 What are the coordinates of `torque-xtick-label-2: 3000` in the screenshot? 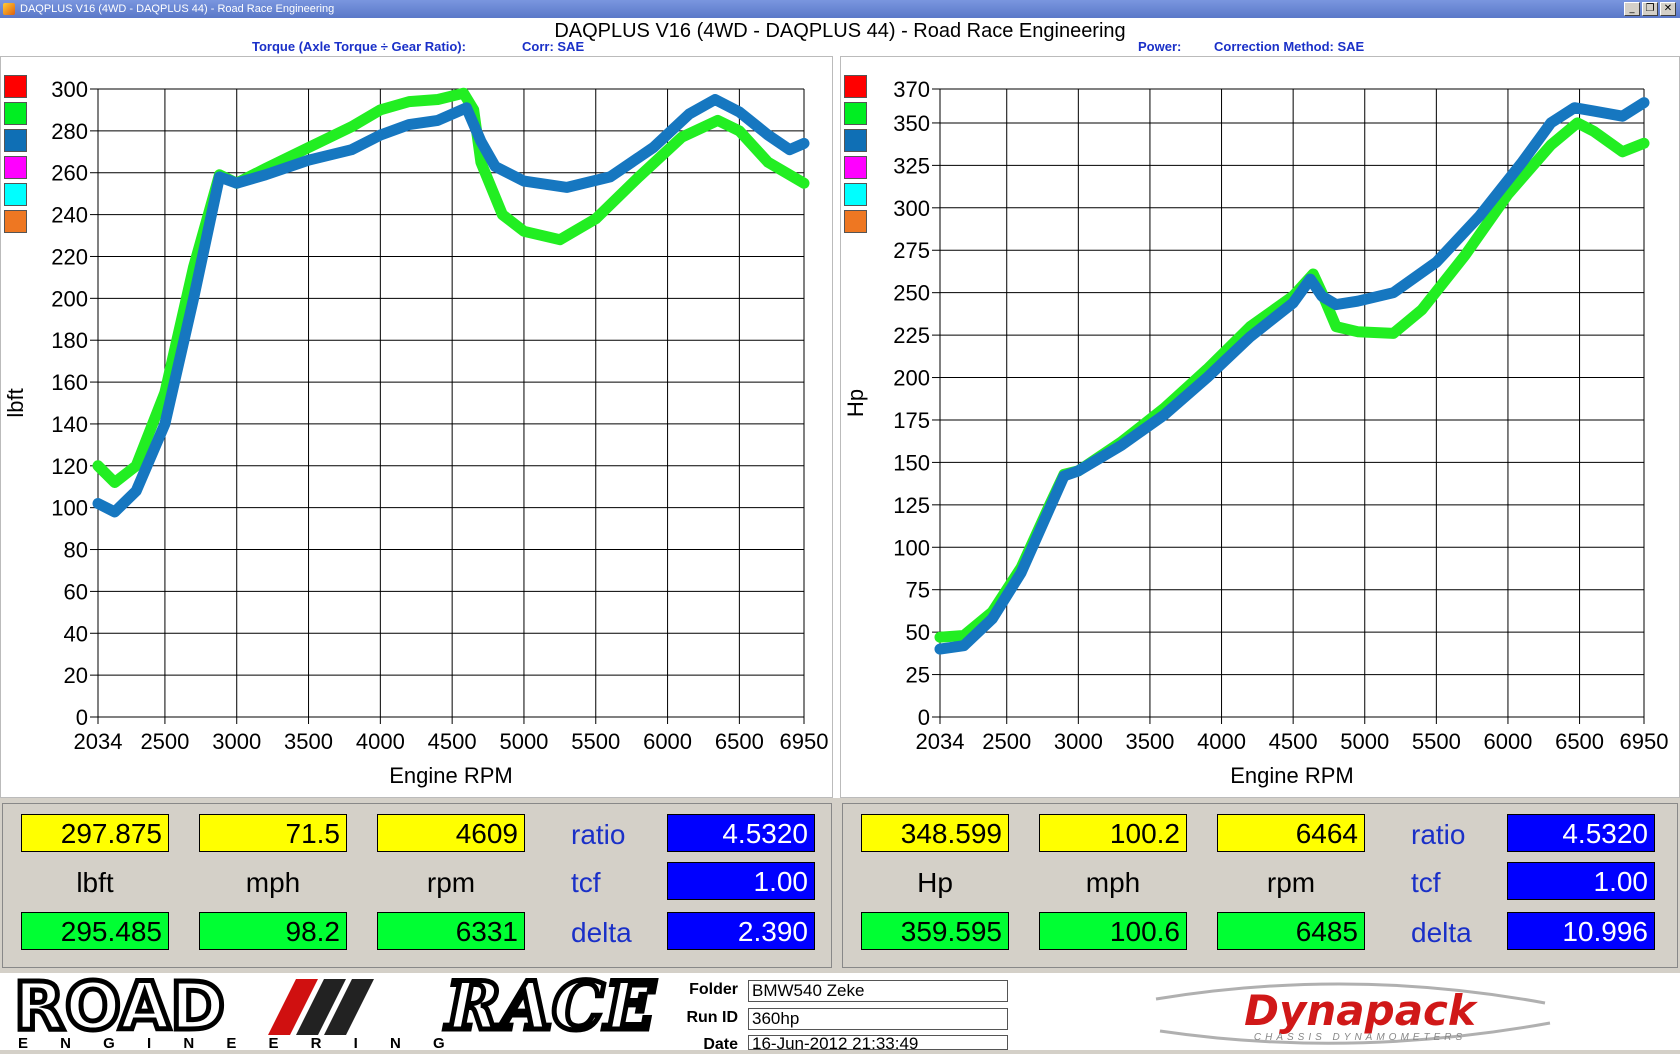 It's located at (236, 741).